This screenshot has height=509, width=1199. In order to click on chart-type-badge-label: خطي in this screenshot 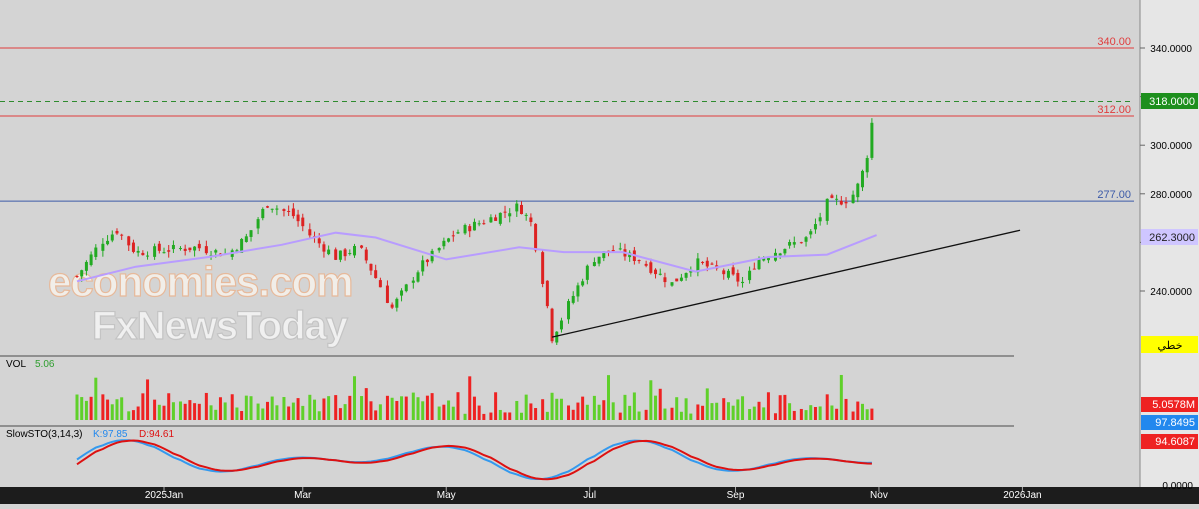, I will do `click(1170, 346)`.